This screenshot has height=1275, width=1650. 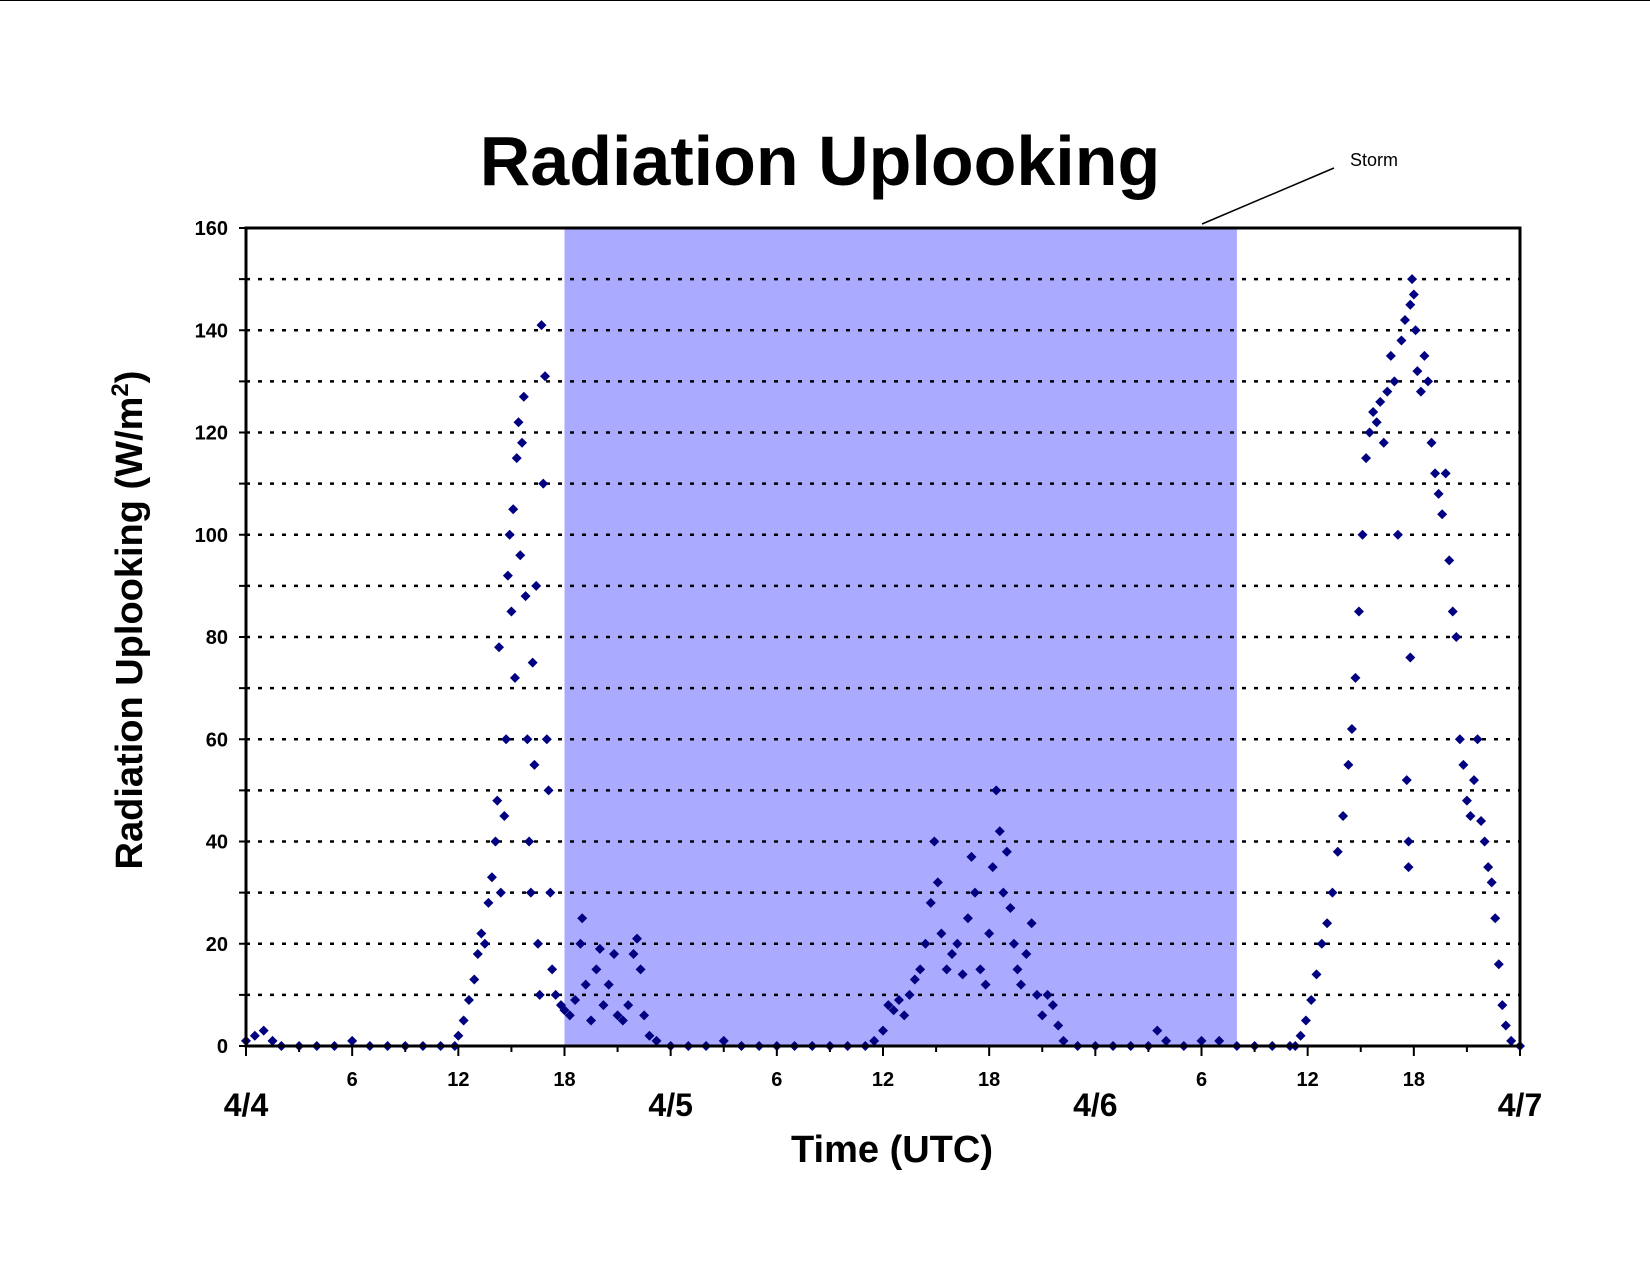 I want to click on y-axis-label-superscript: 2, so click(x=120, y=389).